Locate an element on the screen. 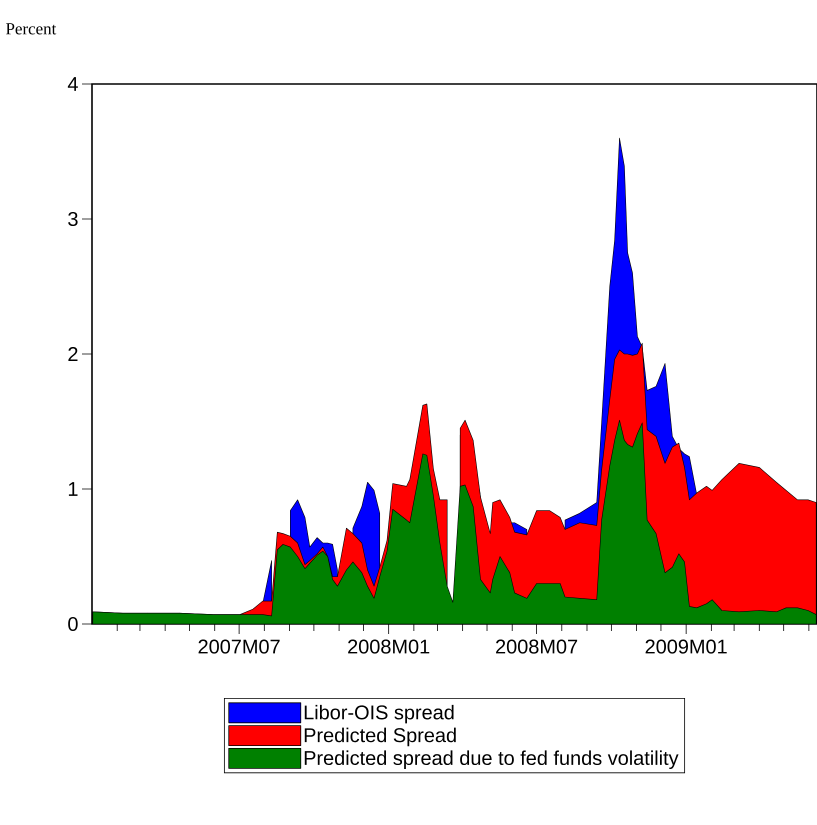 The height and width of the screenshot is (825, 817). y-tick-label: 1 is located at coordinates (73, 489).